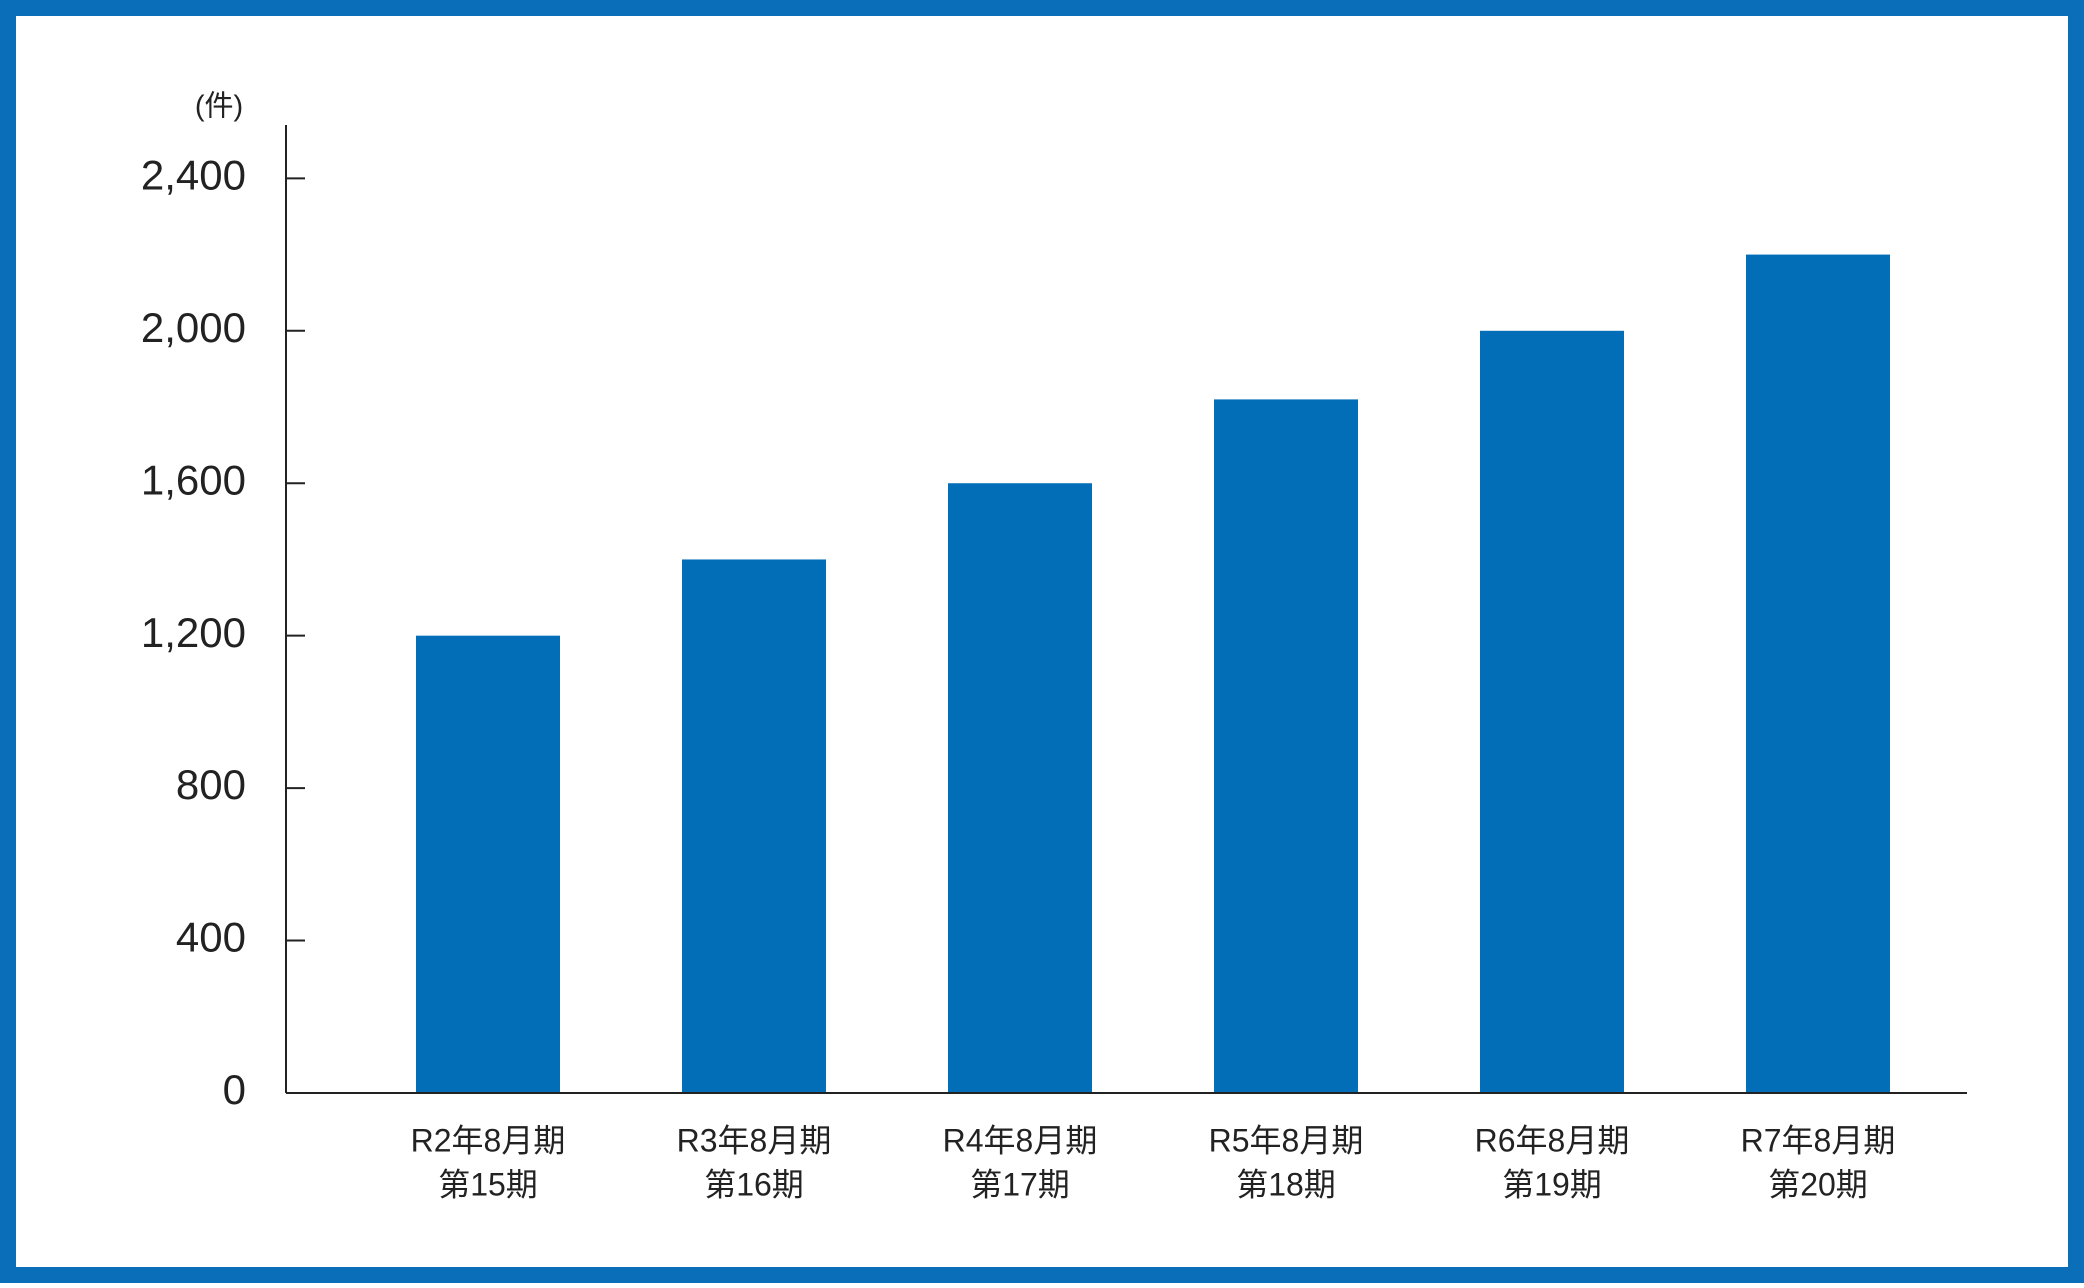 Image resolution: width=2084 pixels, height=1288 pixels. Describe the element at coordinates (1552, 1140) in the screenshot. I see `x-tick-label: R6年8月期` at that location.